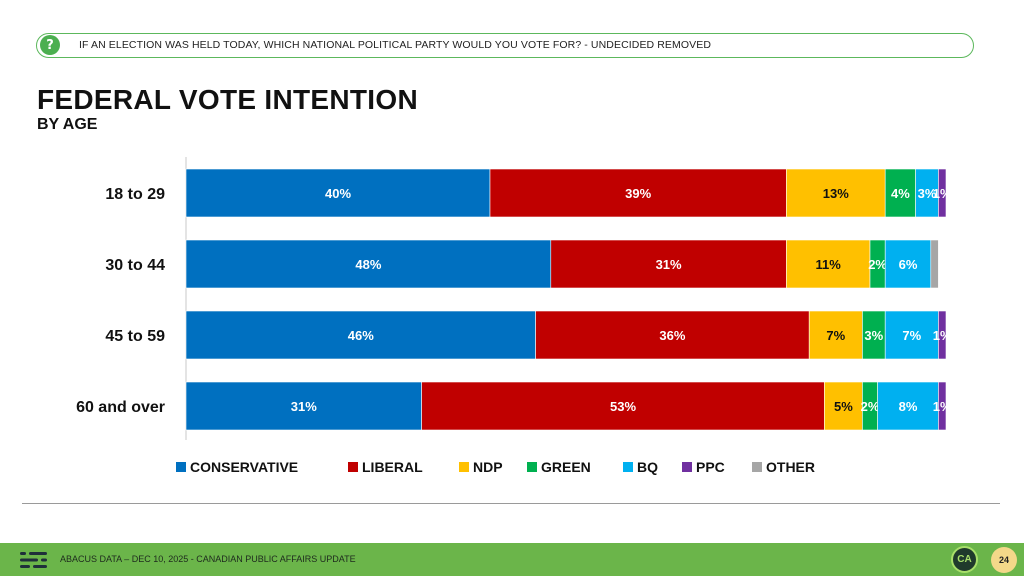  What do you see at coordinates (488, 467) in the screenshot?
I see `legend-label: NDP` at bounding box center [488, 467].